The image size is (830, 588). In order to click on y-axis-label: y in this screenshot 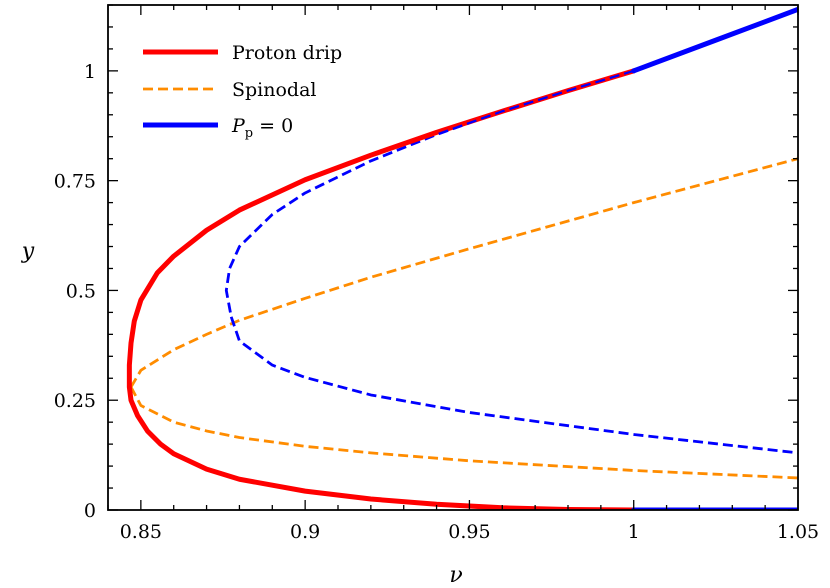, I will do `click(28, 251)`.